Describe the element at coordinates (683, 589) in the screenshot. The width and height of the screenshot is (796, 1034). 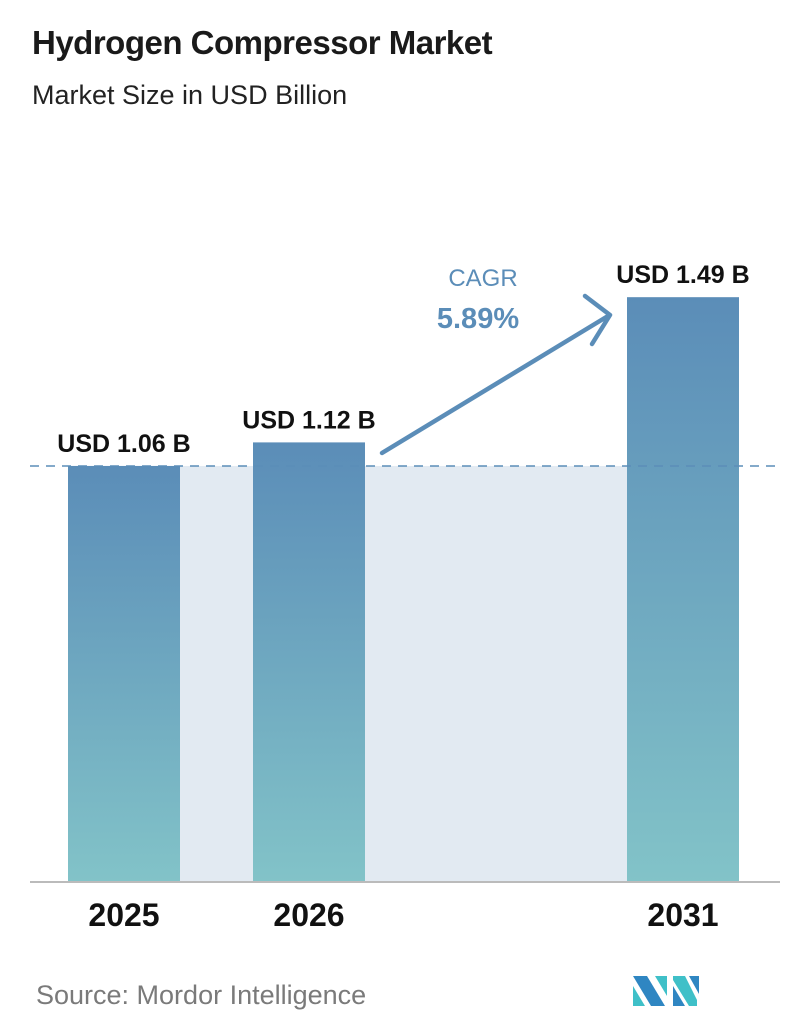
I see `bar-2031` at that location.